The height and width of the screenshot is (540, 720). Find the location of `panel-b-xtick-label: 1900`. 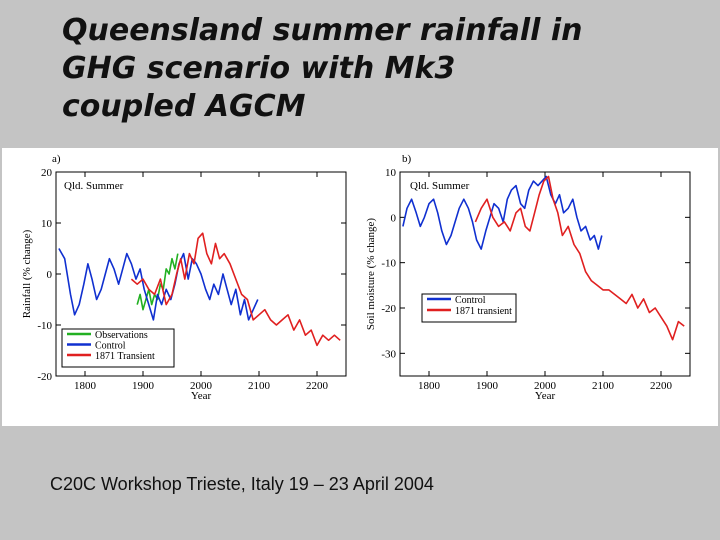

panel-b-xtick-label: 1900 is located at coordinates (487, 386).